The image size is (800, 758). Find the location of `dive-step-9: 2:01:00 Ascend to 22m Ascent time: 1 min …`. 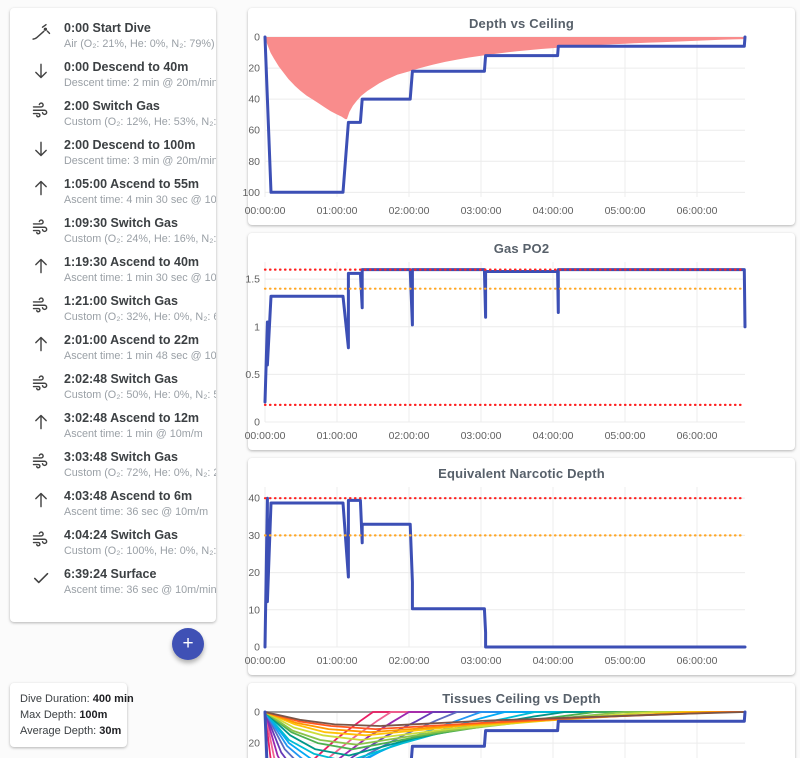

dive-step-9: 2:01:00 Ascend to 22m Ascent time: 1 min … is located at coordinates (113, 352).